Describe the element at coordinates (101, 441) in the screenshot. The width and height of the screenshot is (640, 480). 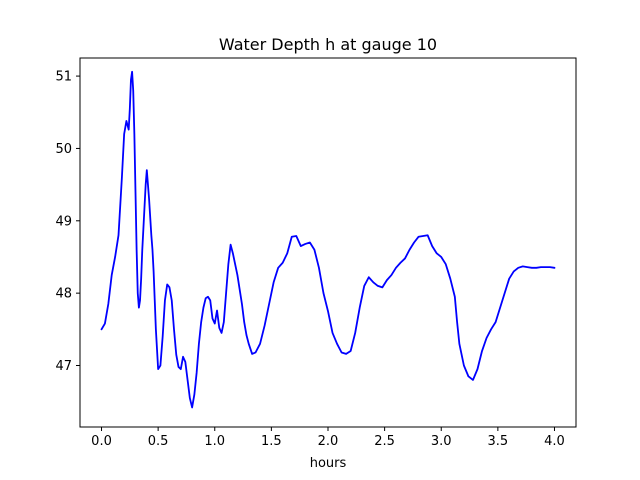
I see `x-tick-label: 0.0` at that location.